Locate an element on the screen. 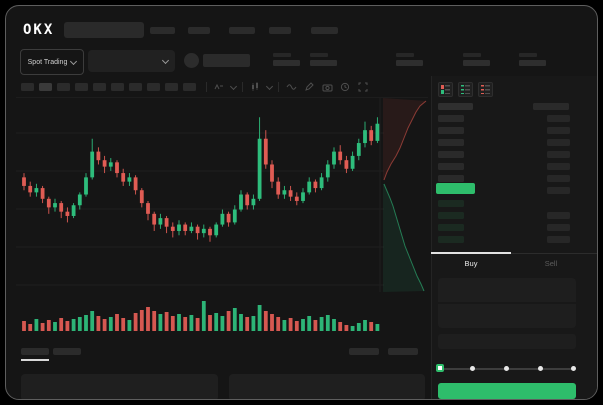  buy-submit-button is located at coordinates (507, 391).